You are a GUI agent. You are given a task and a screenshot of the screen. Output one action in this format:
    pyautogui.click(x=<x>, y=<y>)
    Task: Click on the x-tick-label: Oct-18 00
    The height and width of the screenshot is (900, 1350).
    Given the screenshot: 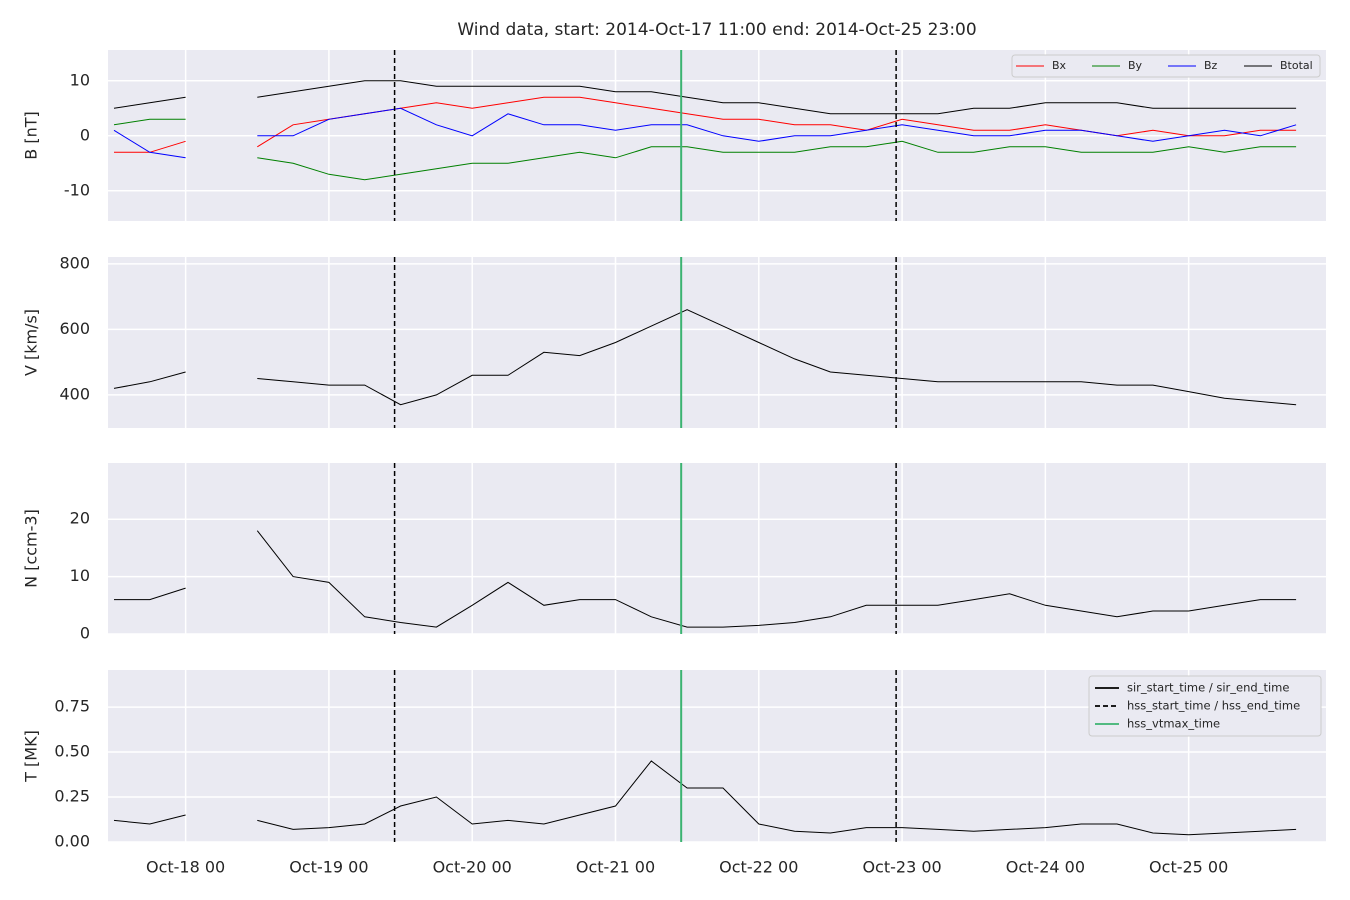 What is the action you would take?
    pyautogui.click(x=185, y=867)
    